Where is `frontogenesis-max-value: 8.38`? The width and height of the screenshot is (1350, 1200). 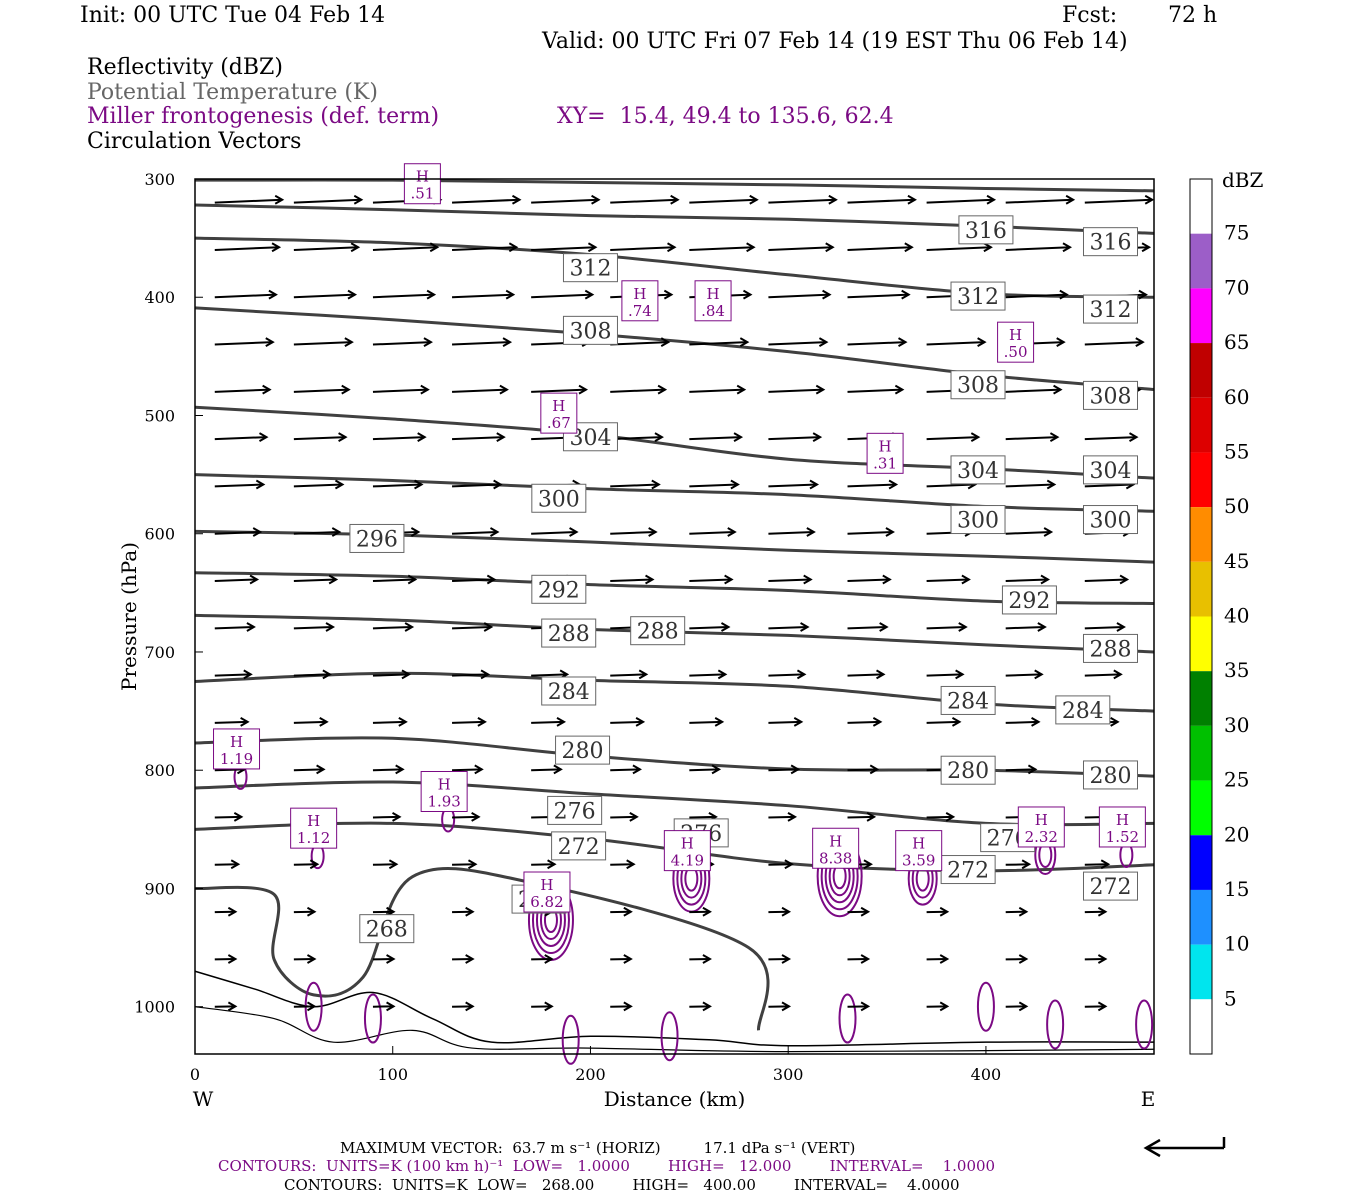 frontogenesis-max-value: 8.38 is located at coordinates (835, 858).